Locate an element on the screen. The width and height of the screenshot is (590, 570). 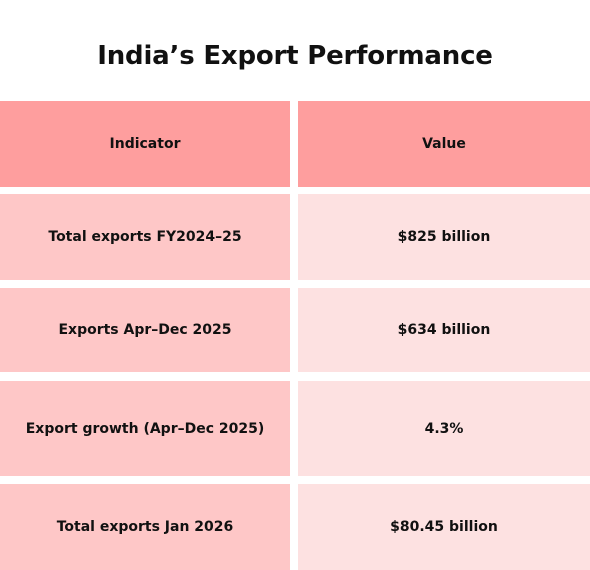
indicator-cell: Total exports FY2024–25 is located at coordinates (145, 237).